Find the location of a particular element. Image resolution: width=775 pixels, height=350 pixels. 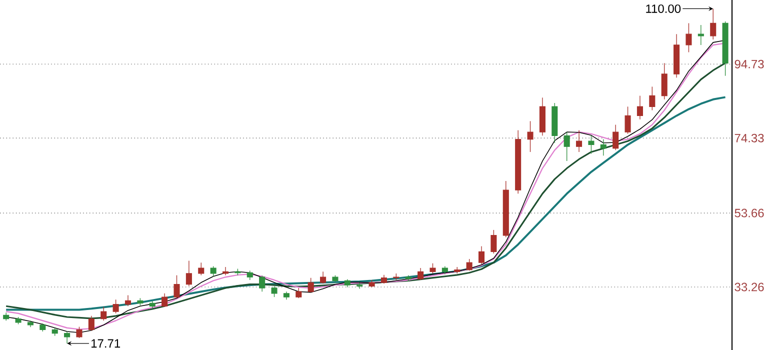

y-tick-label: 74.33 is located at coordinates (749, 138).